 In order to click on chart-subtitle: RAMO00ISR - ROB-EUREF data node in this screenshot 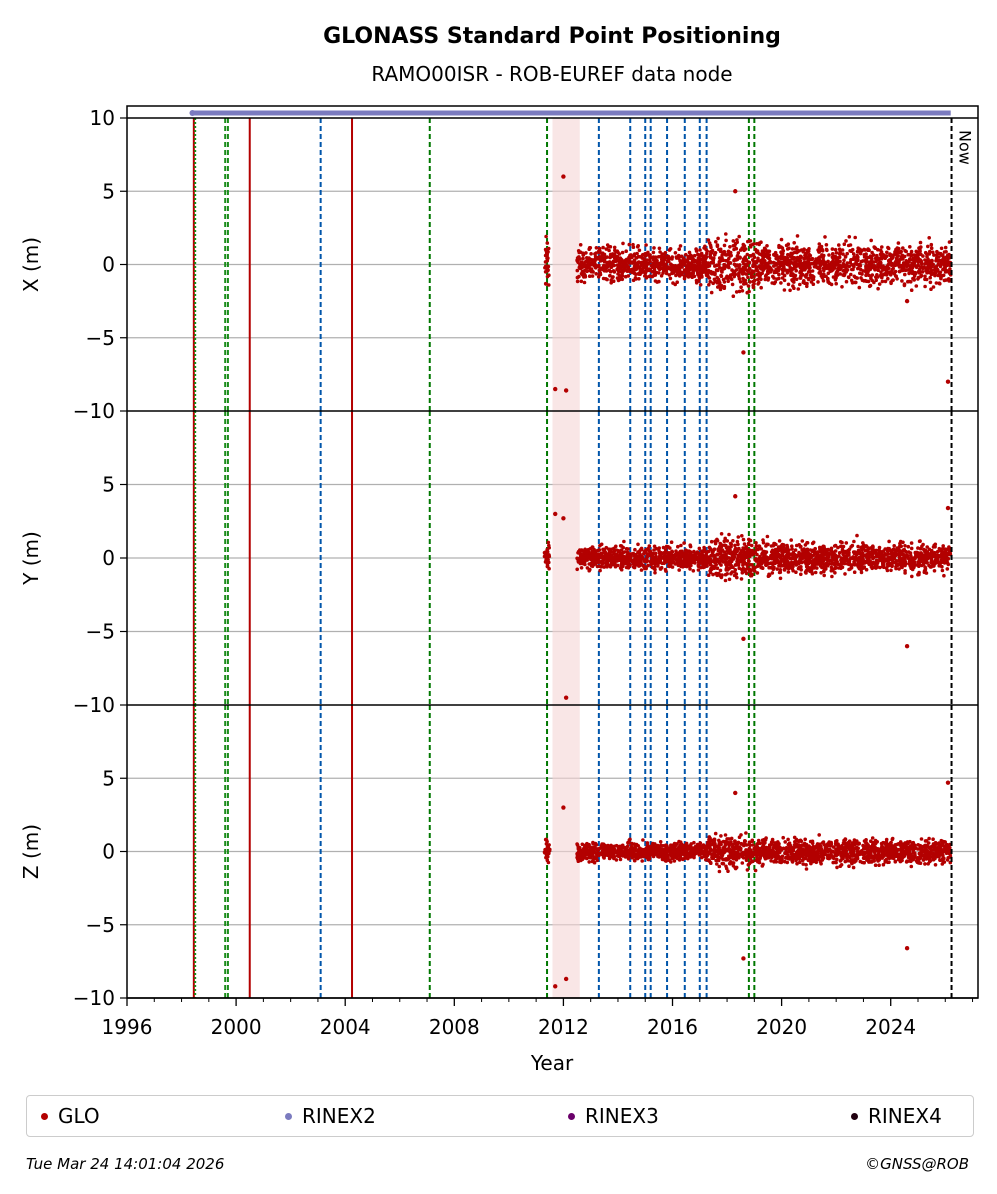, I will do `click(551, 74)`.